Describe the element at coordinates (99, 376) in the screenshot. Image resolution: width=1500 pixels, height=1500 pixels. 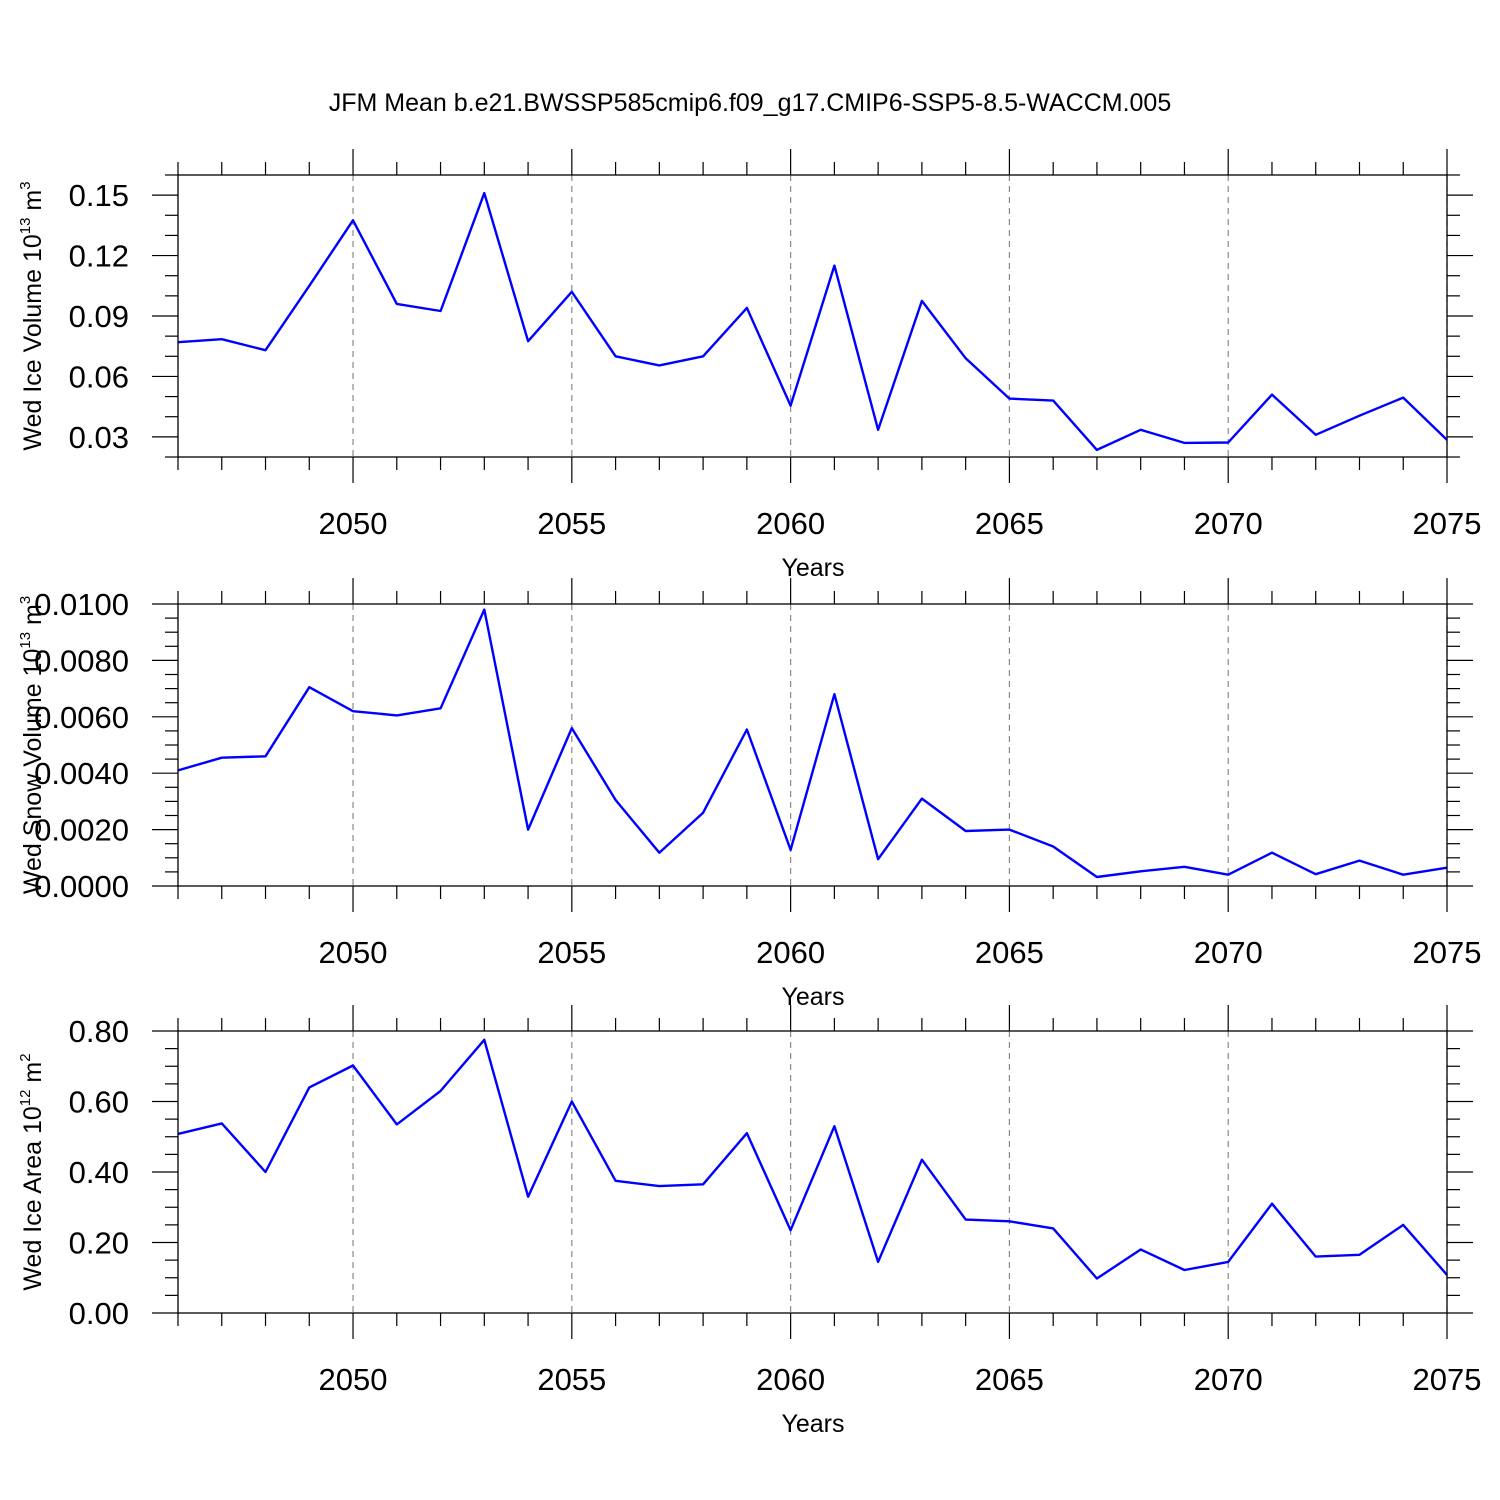
I see `y-tick-label: 0.06` at that location.